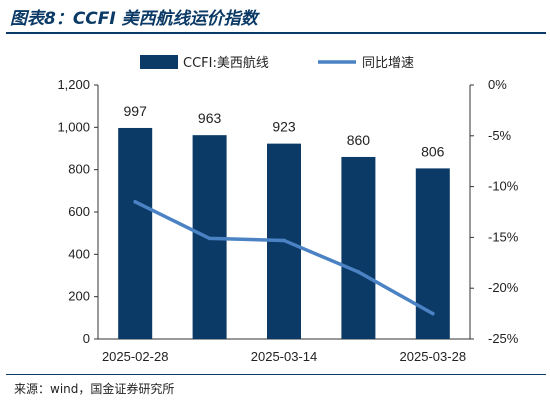 This screenshot has width=550, height=404. What do you see at coordinates (135, 356) in the screenshot?
I see `x-tick-label: 2025-02-28` at bounding box center [135, 356].